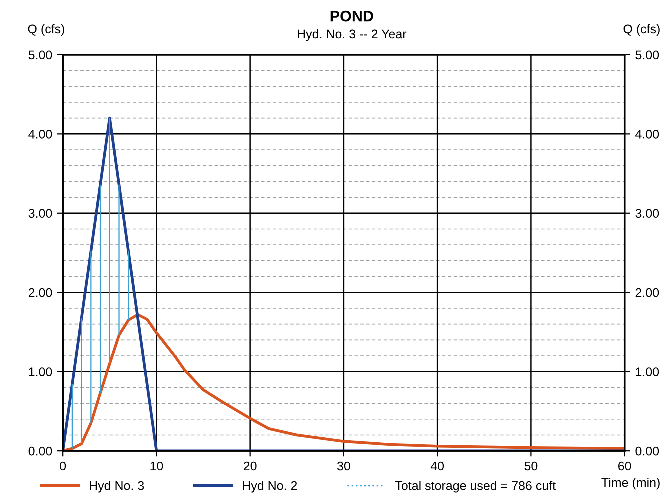  Describe the element at coordinates (117, 487) in the screenshot. I see `legend-label: Hyd No. 3` at that location.